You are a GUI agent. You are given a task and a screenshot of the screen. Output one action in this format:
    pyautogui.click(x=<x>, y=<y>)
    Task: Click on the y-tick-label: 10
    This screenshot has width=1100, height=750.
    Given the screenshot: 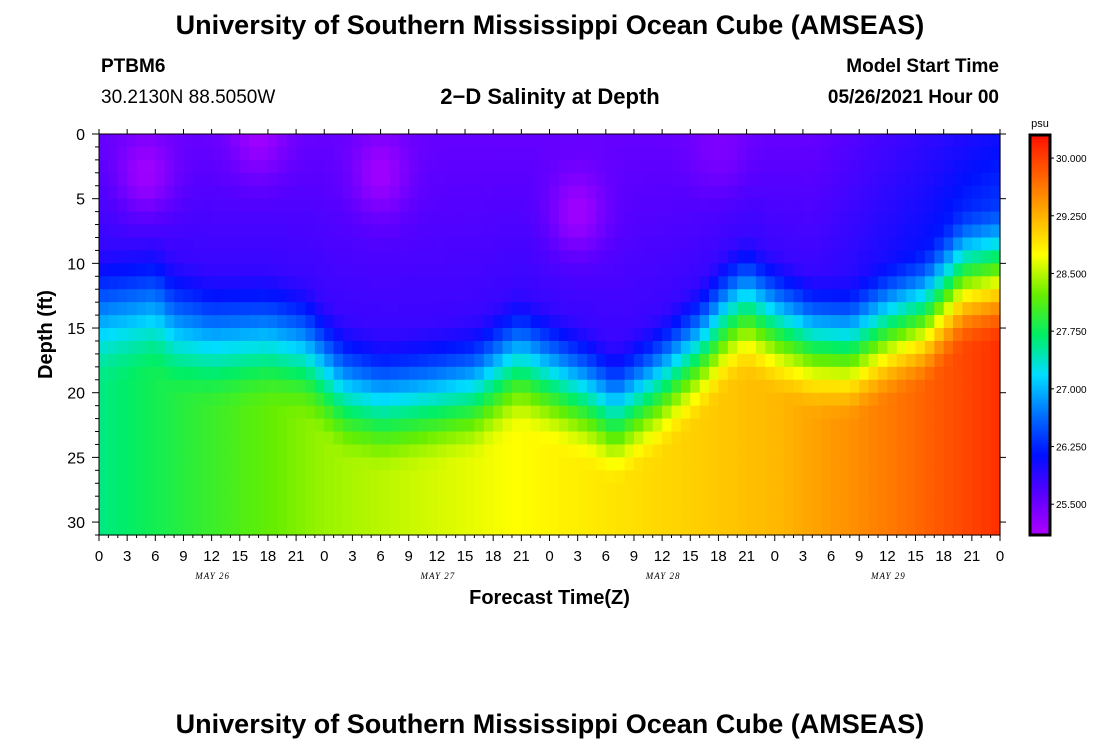 What is the action you would take?
    pyautogui.click(x=76, y=264)
    